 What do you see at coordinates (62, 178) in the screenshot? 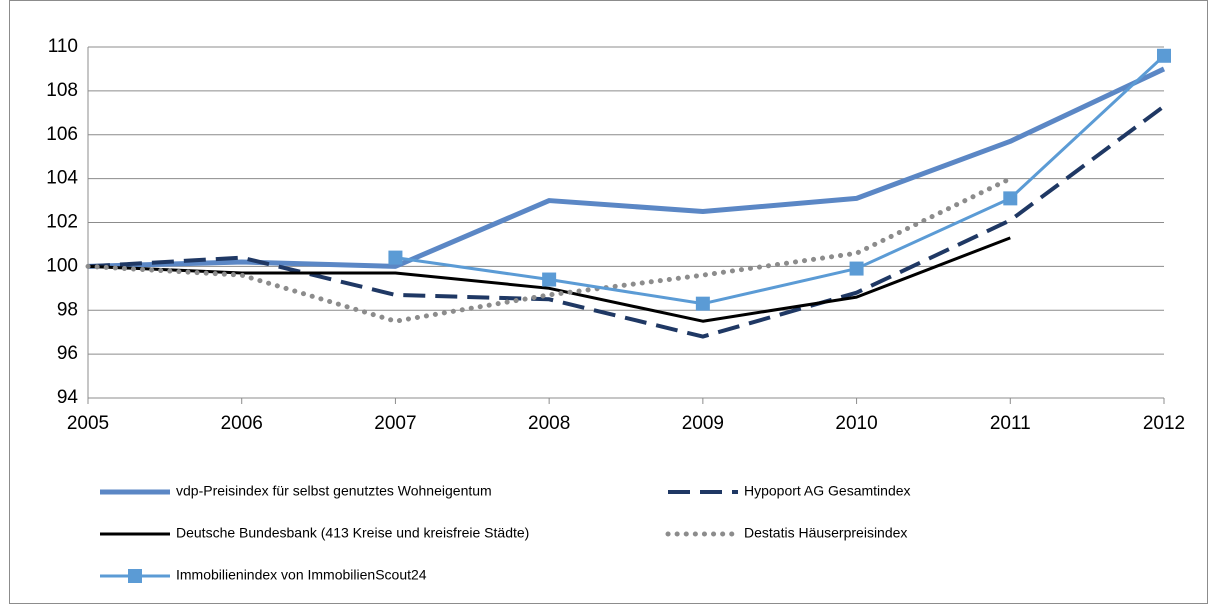
I see `y-tick-label: 104` at bounding box center [62, 178].